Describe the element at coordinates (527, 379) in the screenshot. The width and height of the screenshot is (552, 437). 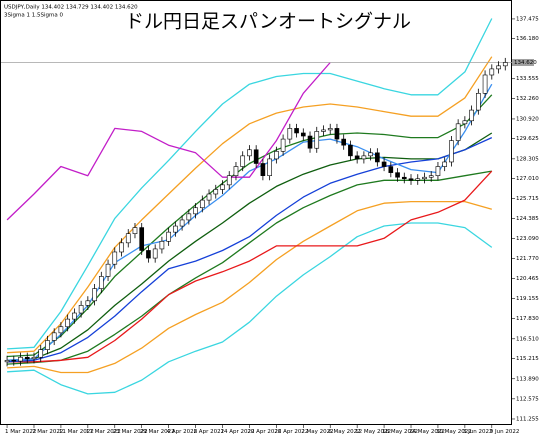
I see `y-tick-label: 113.890` at that location.